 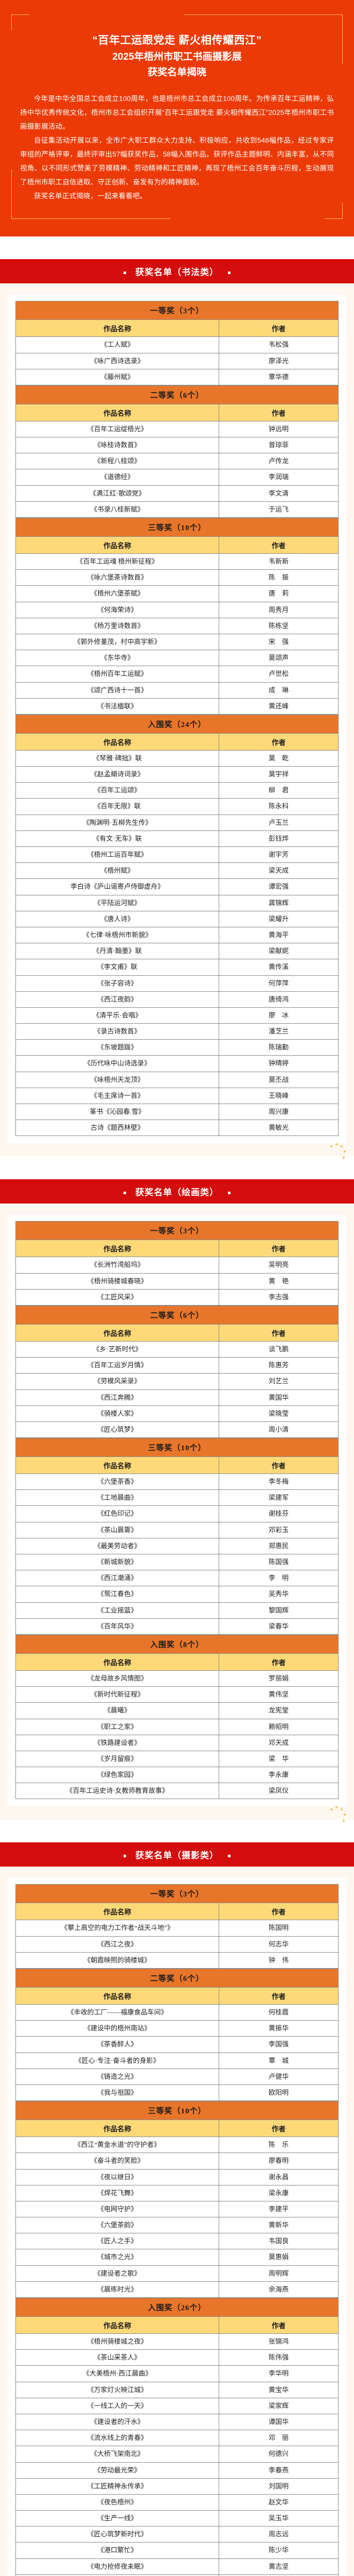 I want to click on hero-subtitle-secondary: 获奖名单揭晓, so click(x=177, y=72).